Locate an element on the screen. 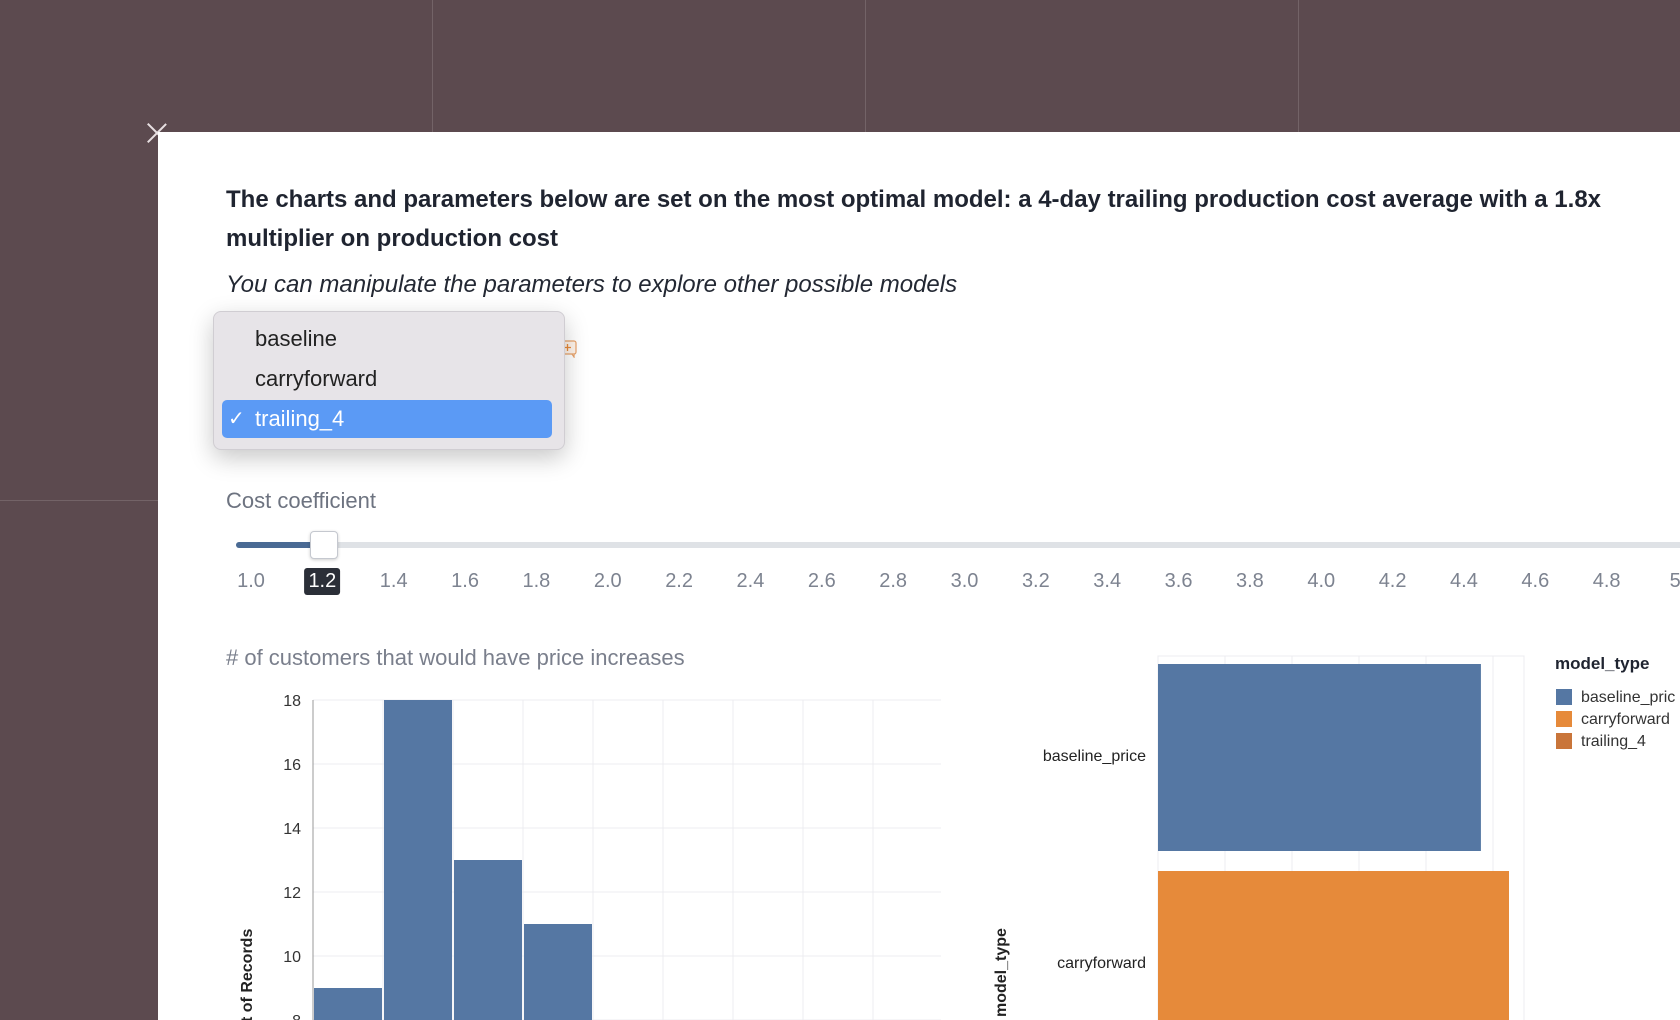 This screenshot has width=1680, height=1020. y-tick-label: 10 is located at coordinates (292, 957).